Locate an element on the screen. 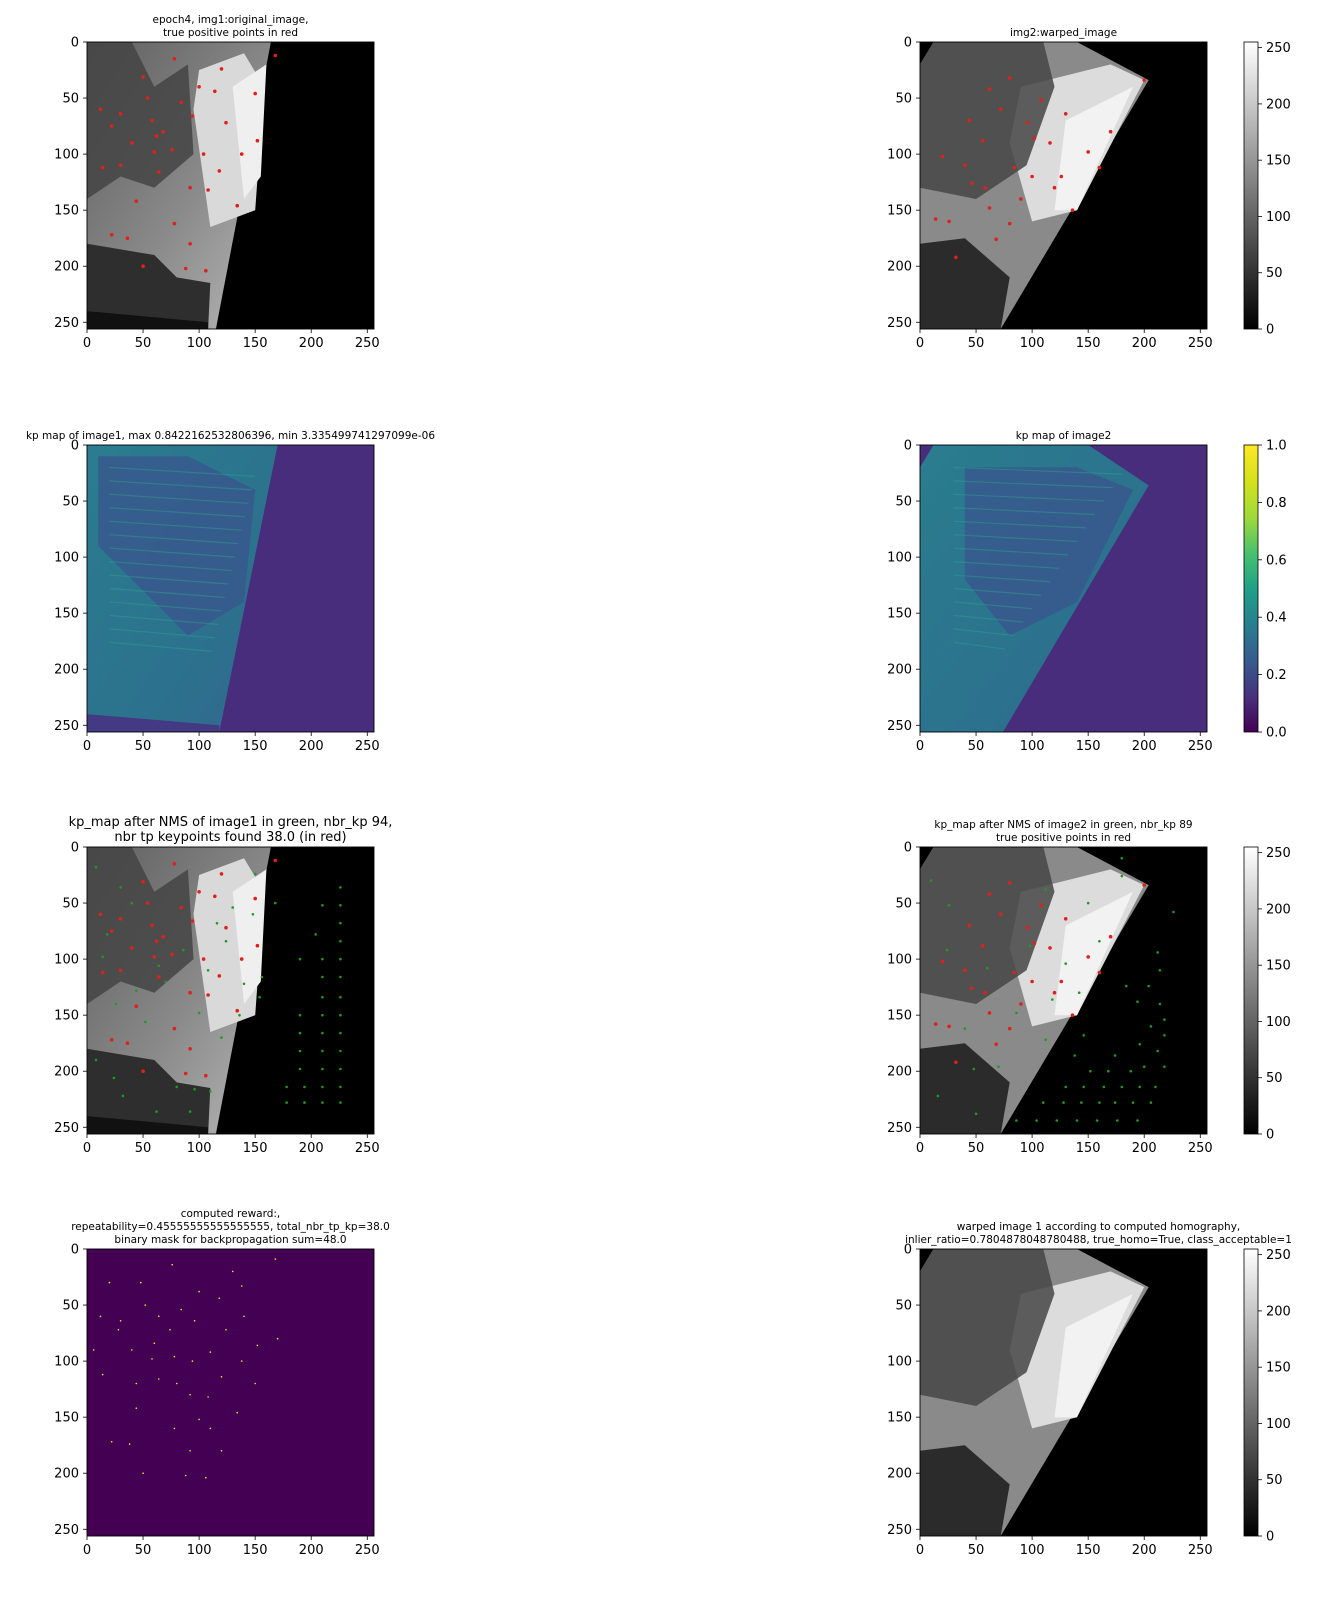 The image size is (1344, 1617). image-dark-region is located at coordinates (177, 546).